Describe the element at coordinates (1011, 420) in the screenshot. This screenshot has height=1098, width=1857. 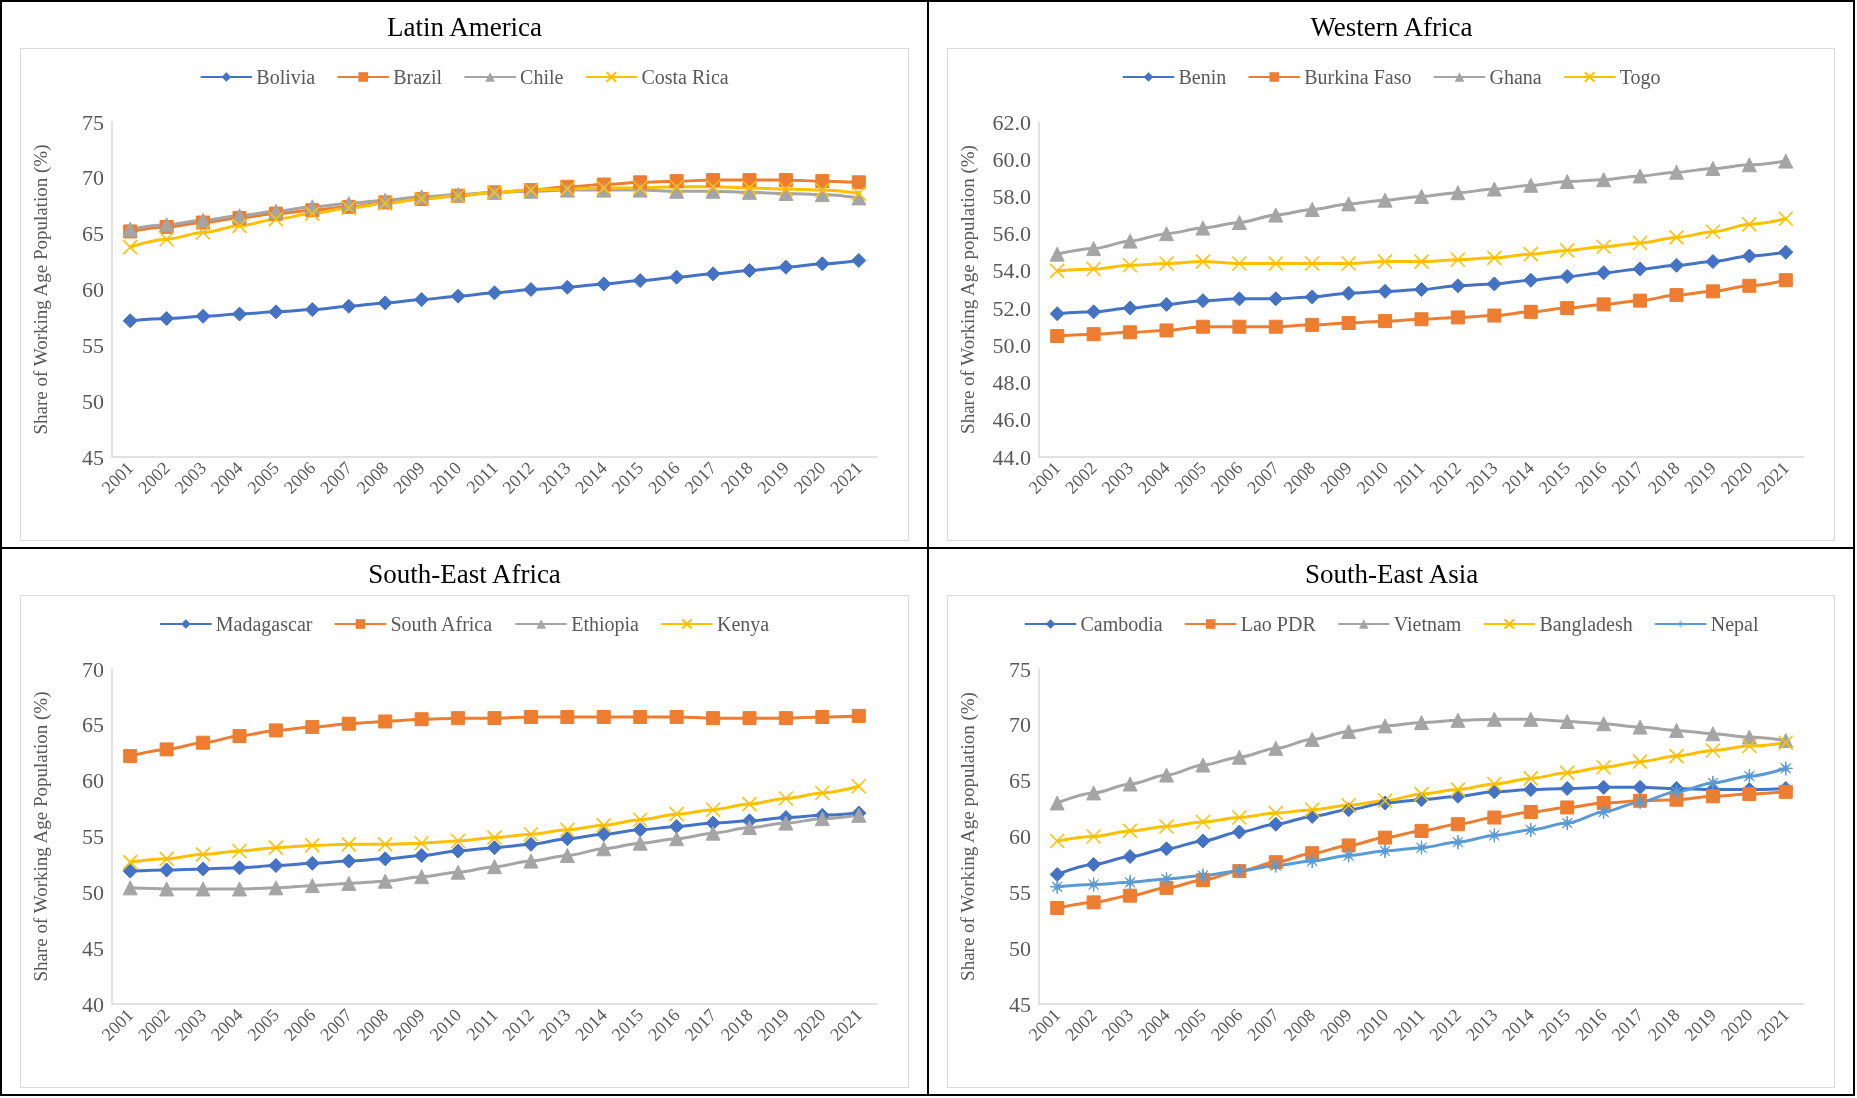
I see `y-tick-label: 46.0` at that location.